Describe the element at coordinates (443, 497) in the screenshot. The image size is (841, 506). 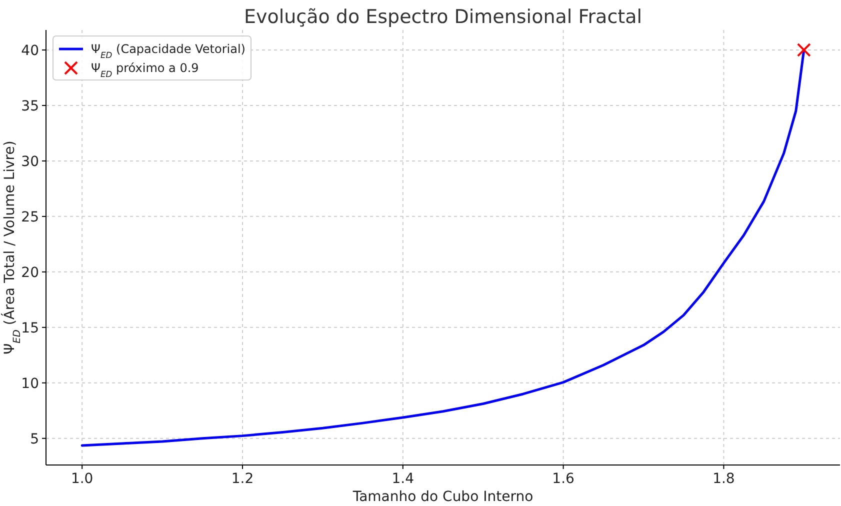
I see `x-axis-title: Tamanho do Cubo Interno` at that location.